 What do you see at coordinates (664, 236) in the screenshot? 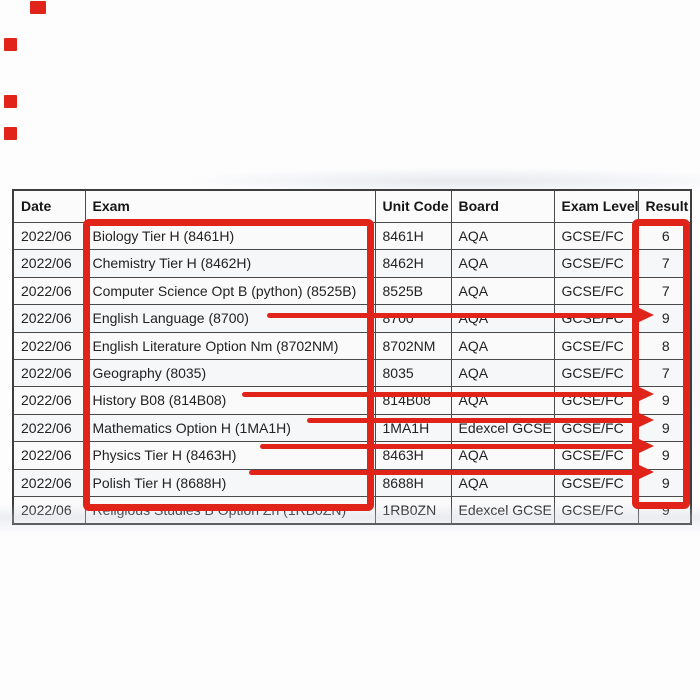
I see `cell-result: 6` at bounding box center [664, 236].